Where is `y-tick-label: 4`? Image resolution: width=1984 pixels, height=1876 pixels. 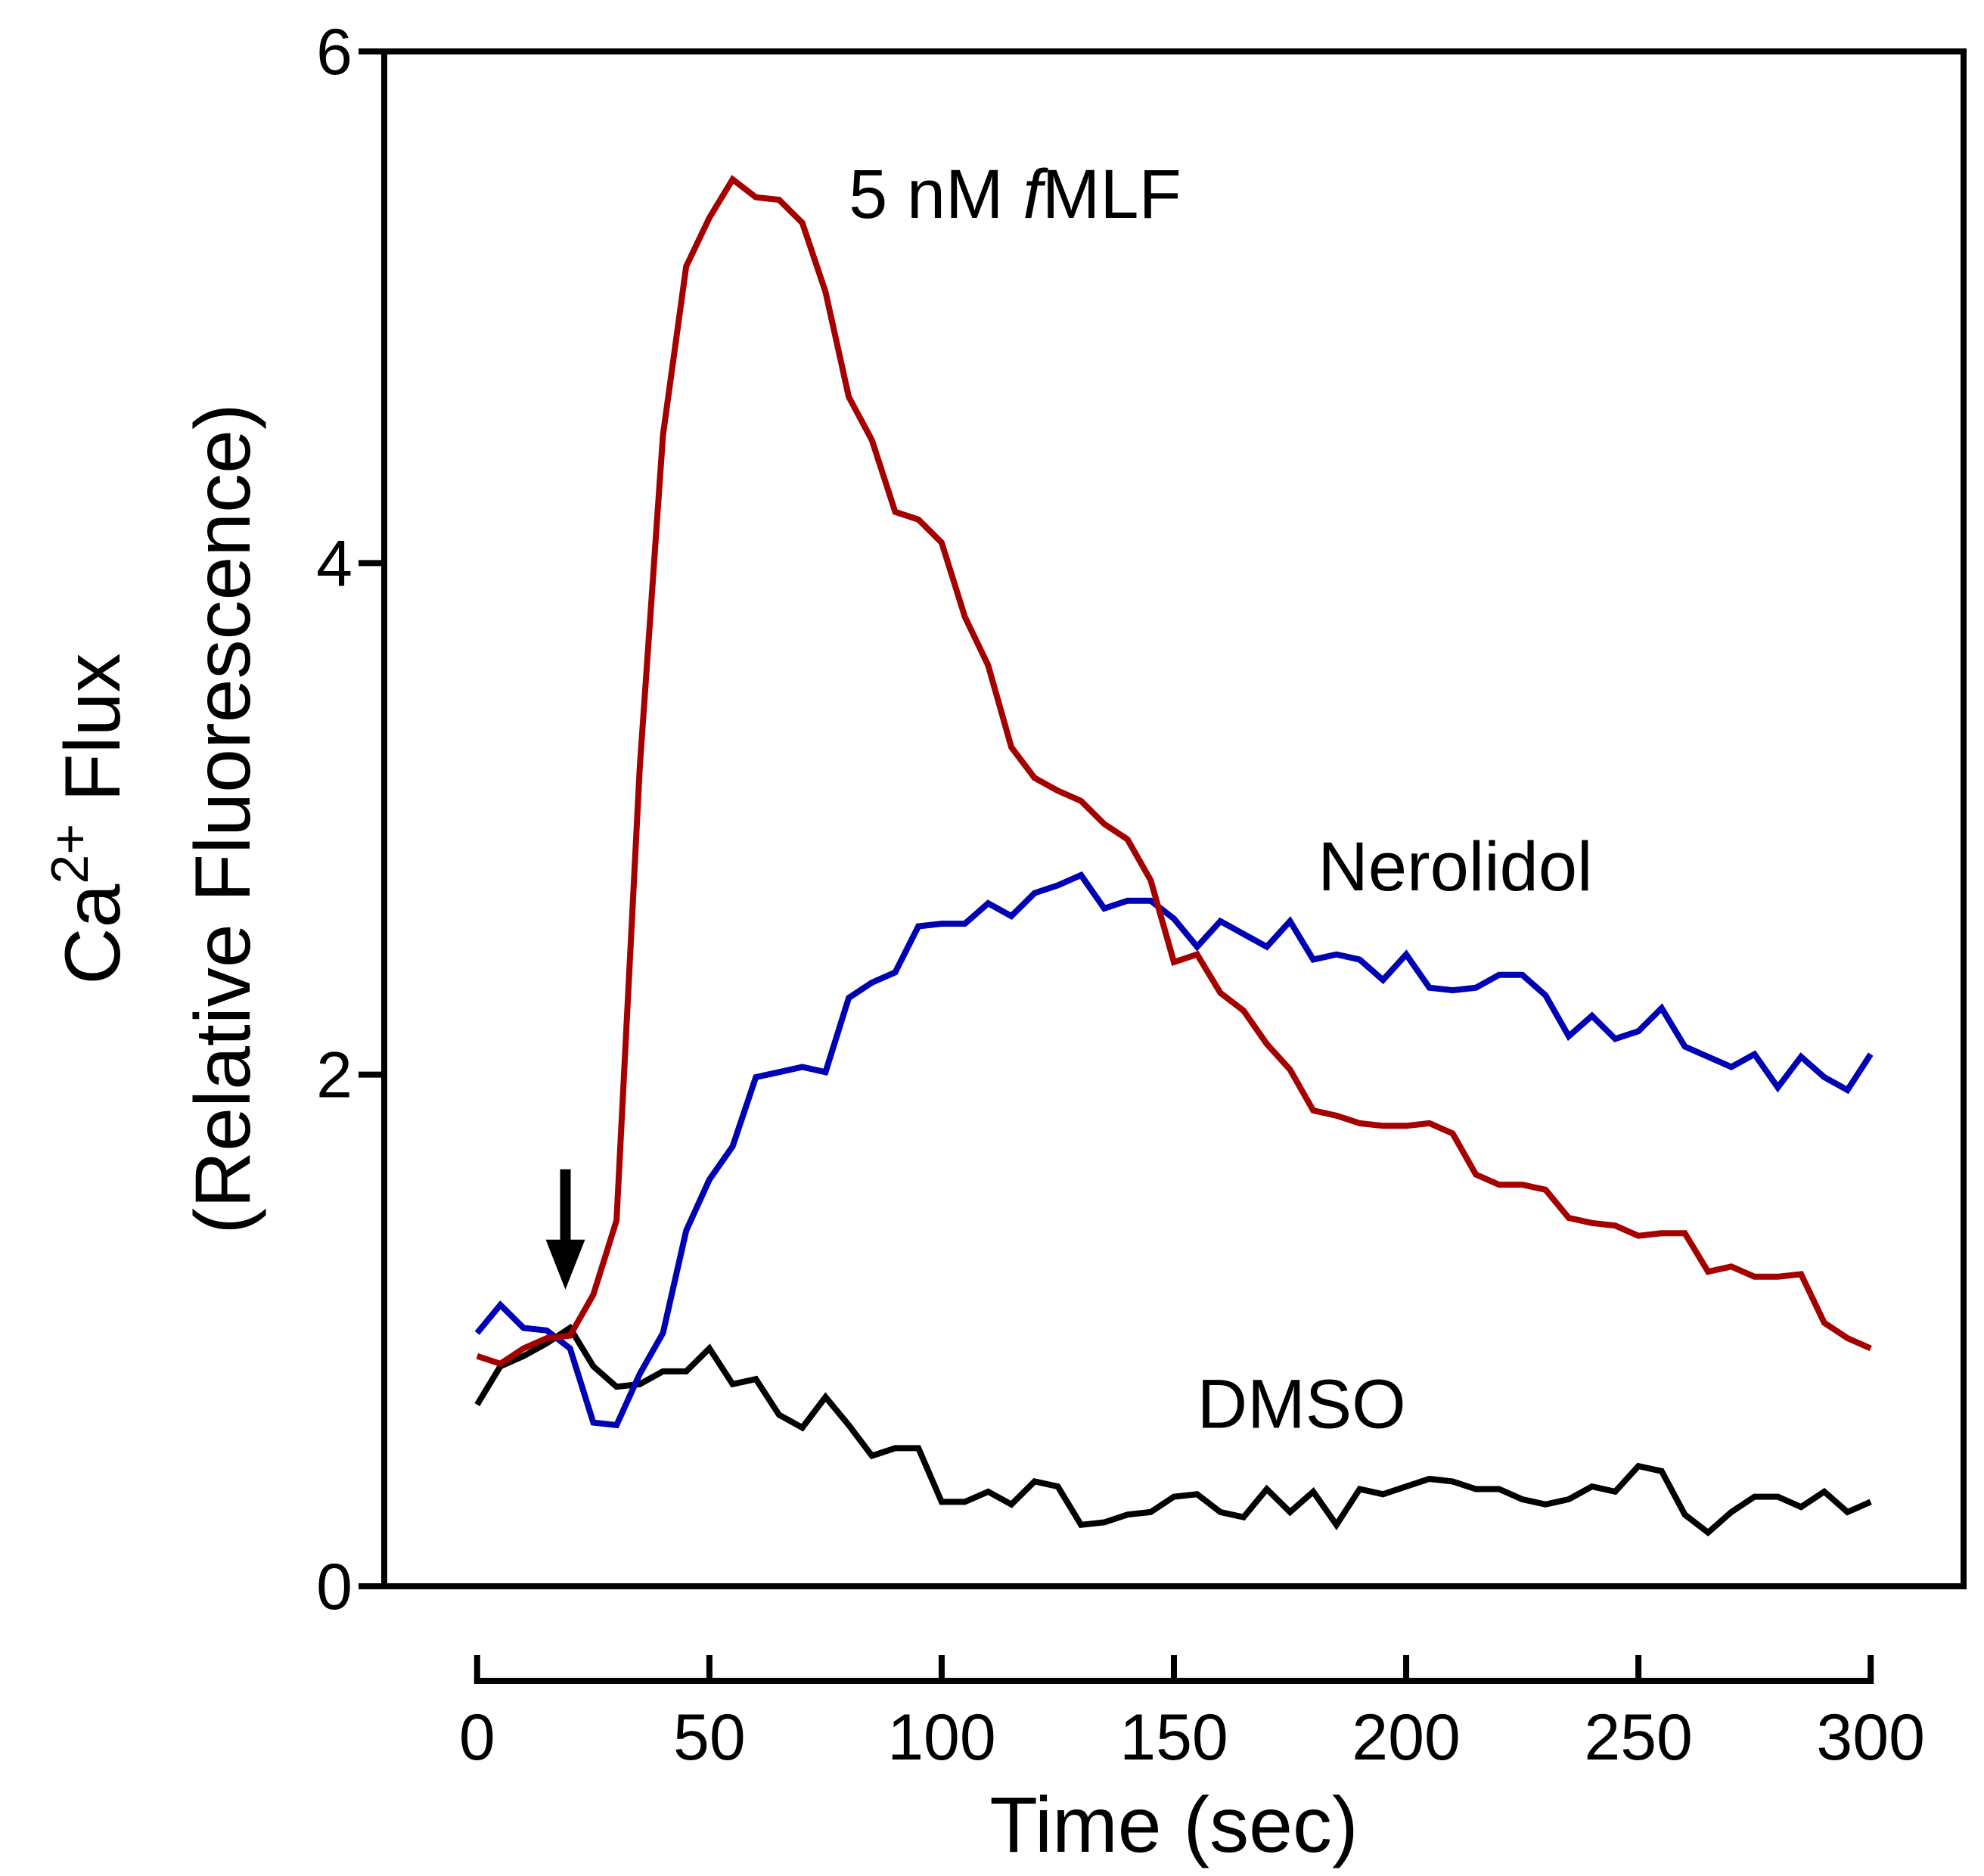
y-tick-label: 4 is located at coordinates (334, 563).